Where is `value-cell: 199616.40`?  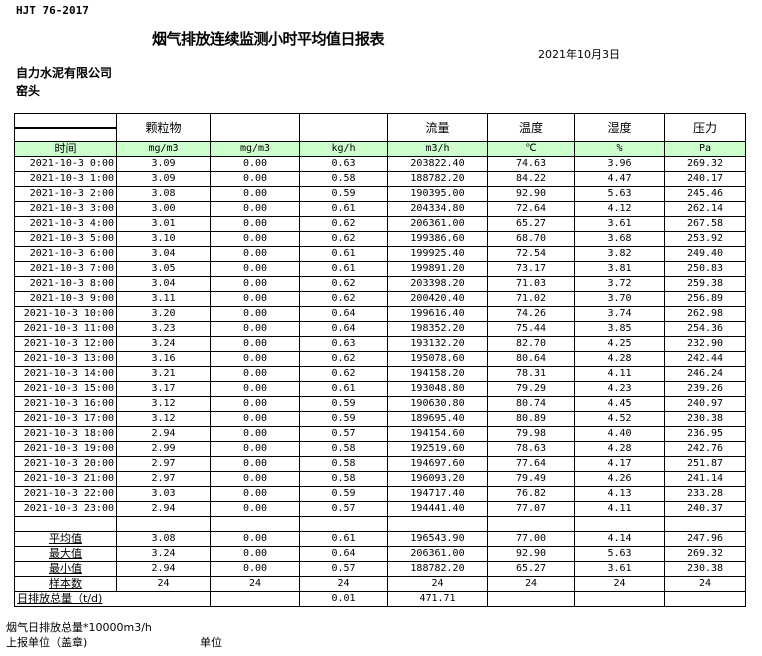 value-cell: 199616.40 is located at coordinates (437, 314).